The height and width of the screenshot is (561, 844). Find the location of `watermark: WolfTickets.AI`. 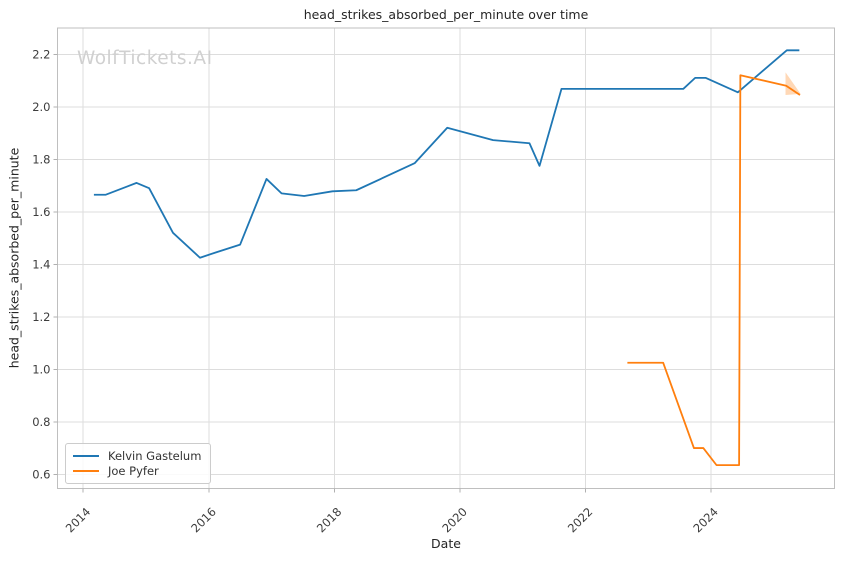

watermark: WolfTickets.AI is located at coordinates (145, 58).